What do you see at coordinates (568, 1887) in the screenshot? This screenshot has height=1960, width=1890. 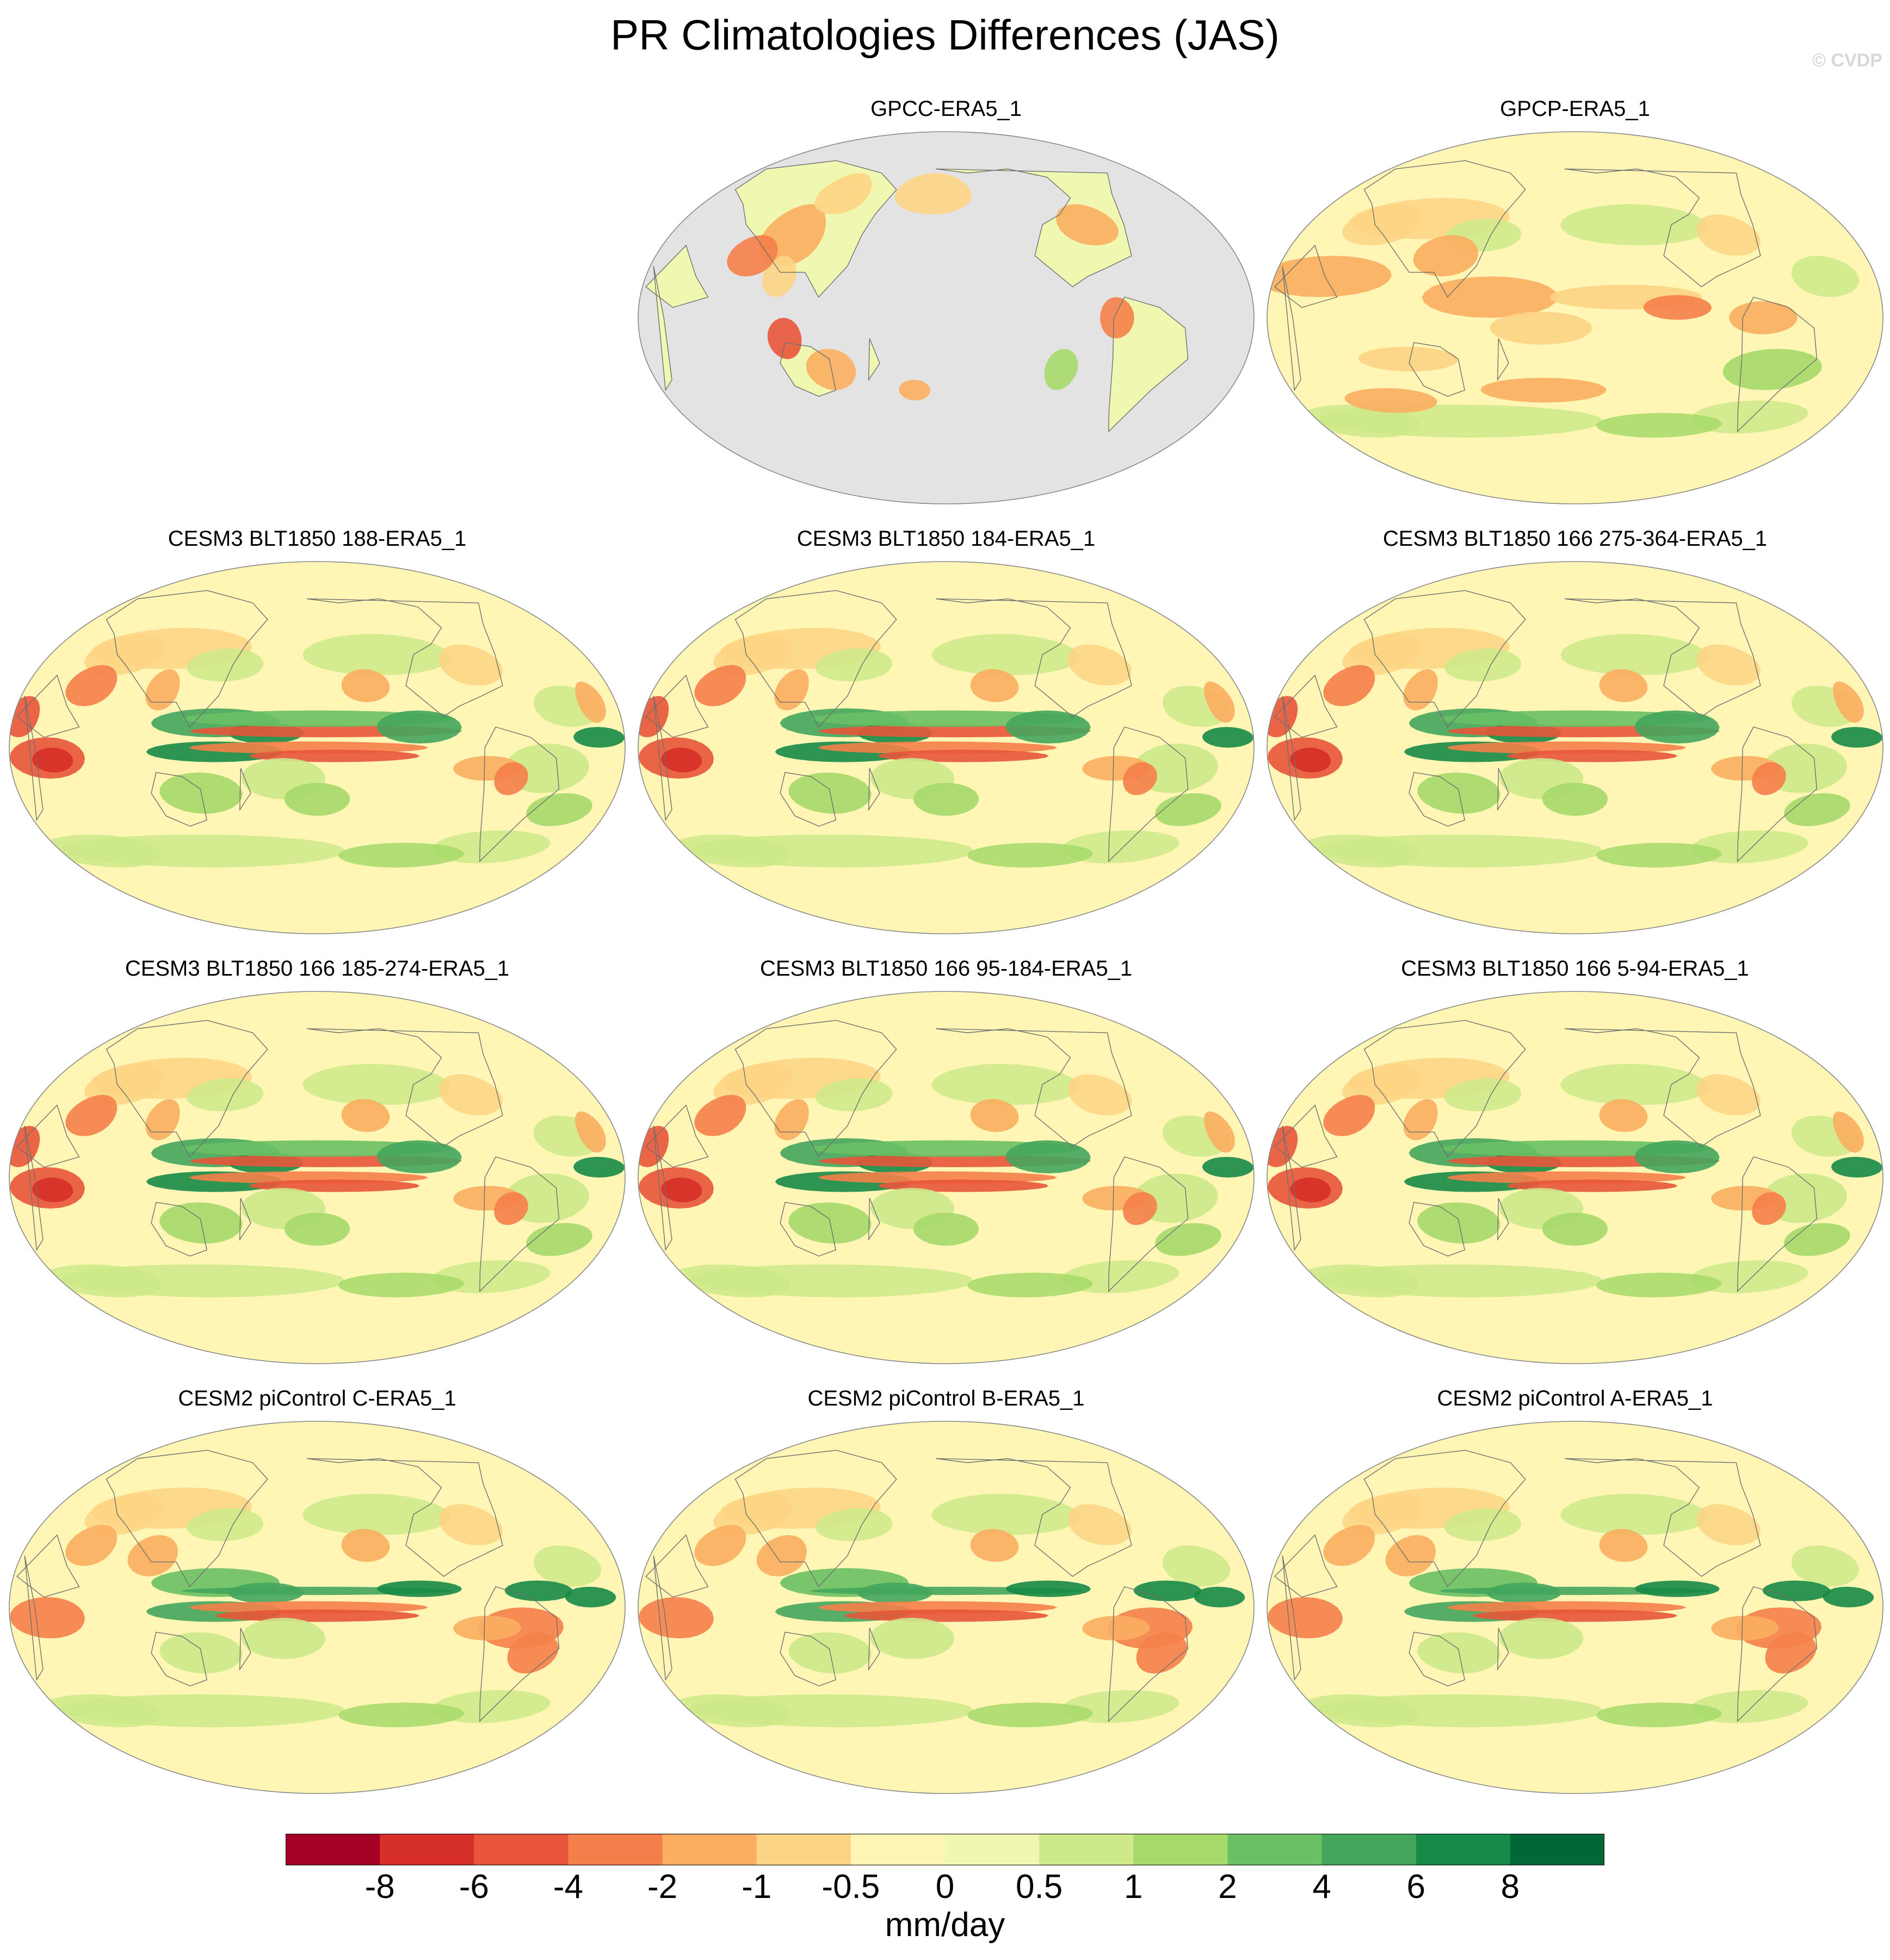 I see `colorbar-tick-label: -4` at bounding box center [568, 1887].